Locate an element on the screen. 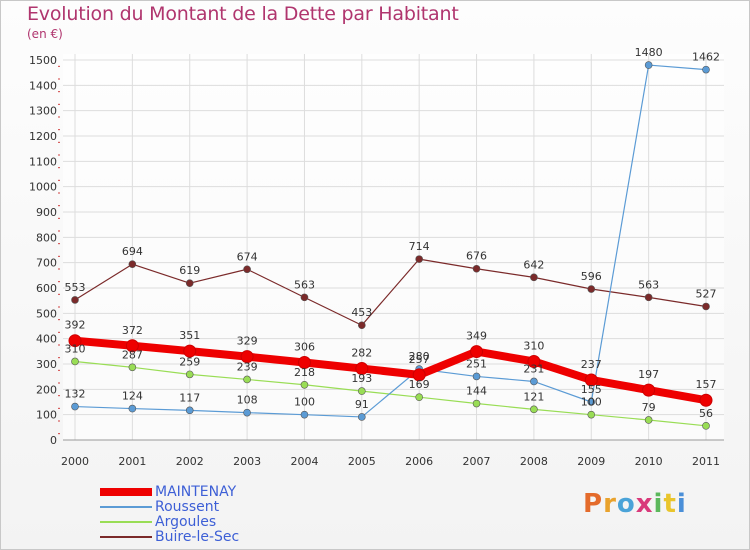  data-label: 563 is located at coordinates (304, 284).